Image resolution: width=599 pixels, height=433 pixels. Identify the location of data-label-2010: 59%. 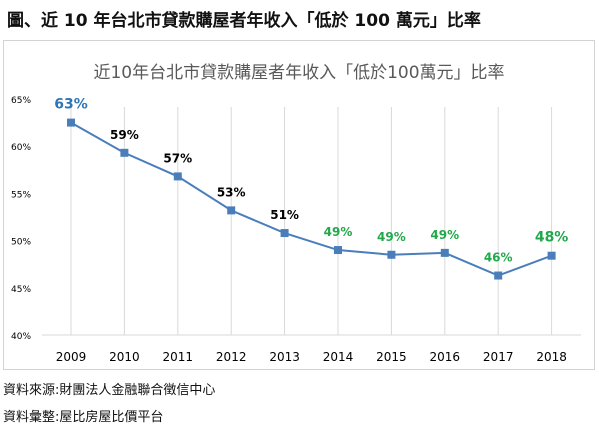
(124, 135).